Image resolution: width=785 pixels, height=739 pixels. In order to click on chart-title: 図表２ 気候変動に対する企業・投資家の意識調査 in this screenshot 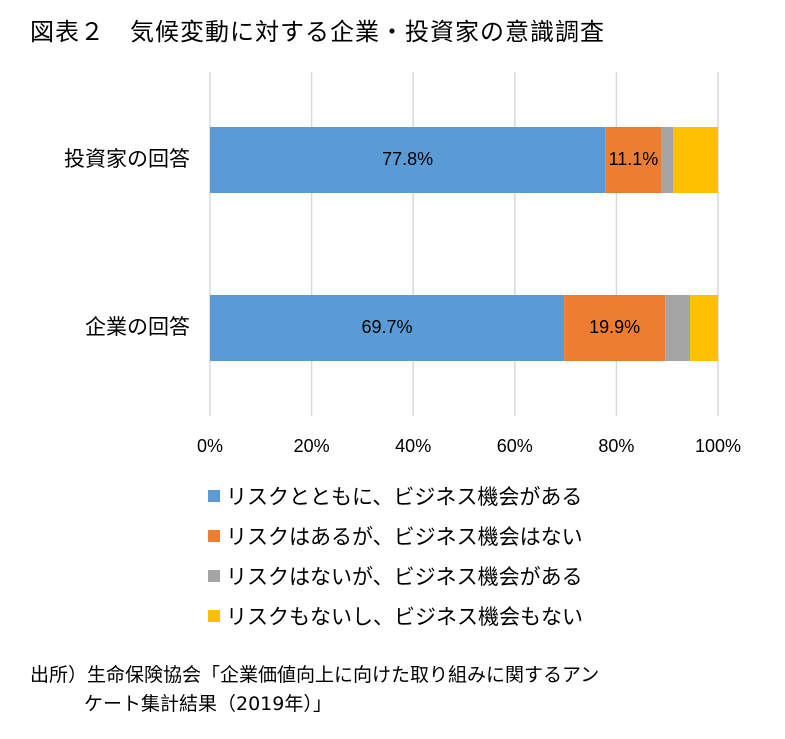, I will do `click(317, 32)`.